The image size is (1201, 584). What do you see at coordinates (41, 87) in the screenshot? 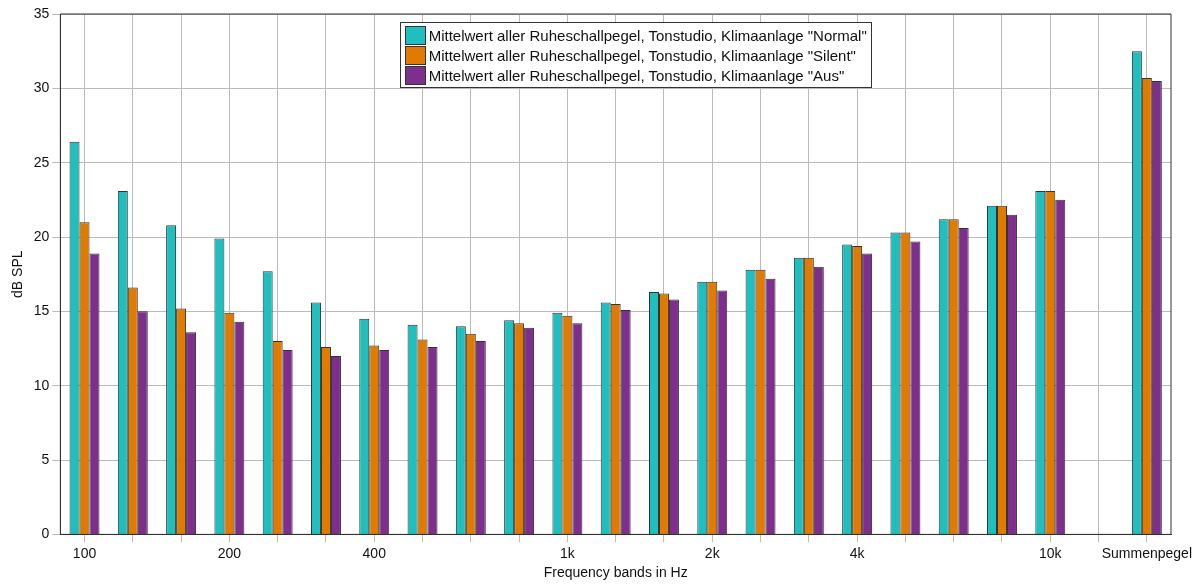
I see `y-tick-label: 30` at bounding box center [41, 87].